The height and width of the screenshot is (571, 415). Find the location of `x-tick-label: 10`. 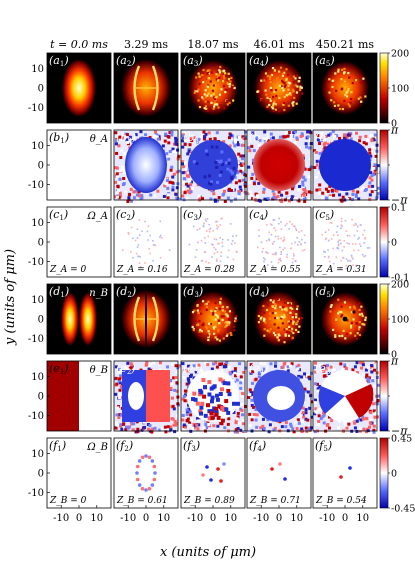

x-tick-label: 10 is located at coordinates (362, 518).